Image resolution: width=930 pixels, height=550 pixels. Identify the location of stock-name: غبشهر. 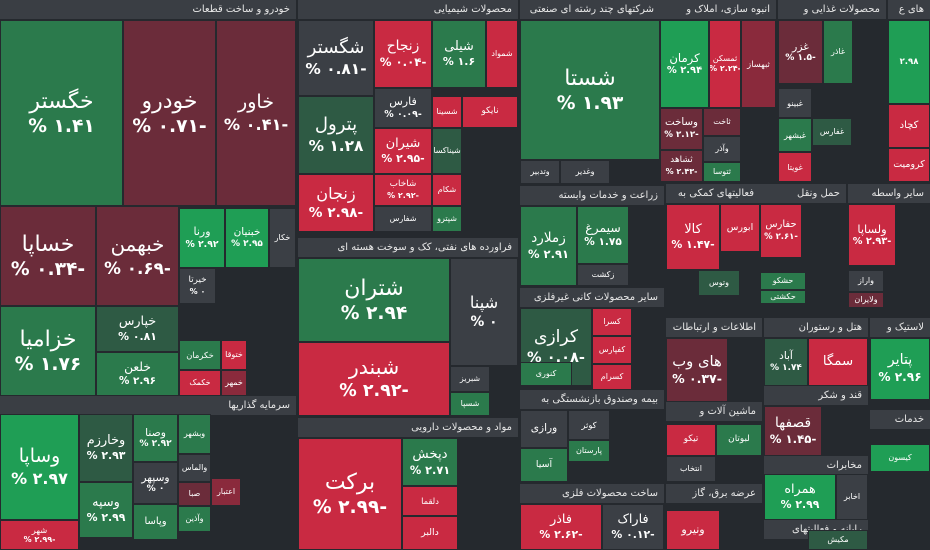
(795, 134).